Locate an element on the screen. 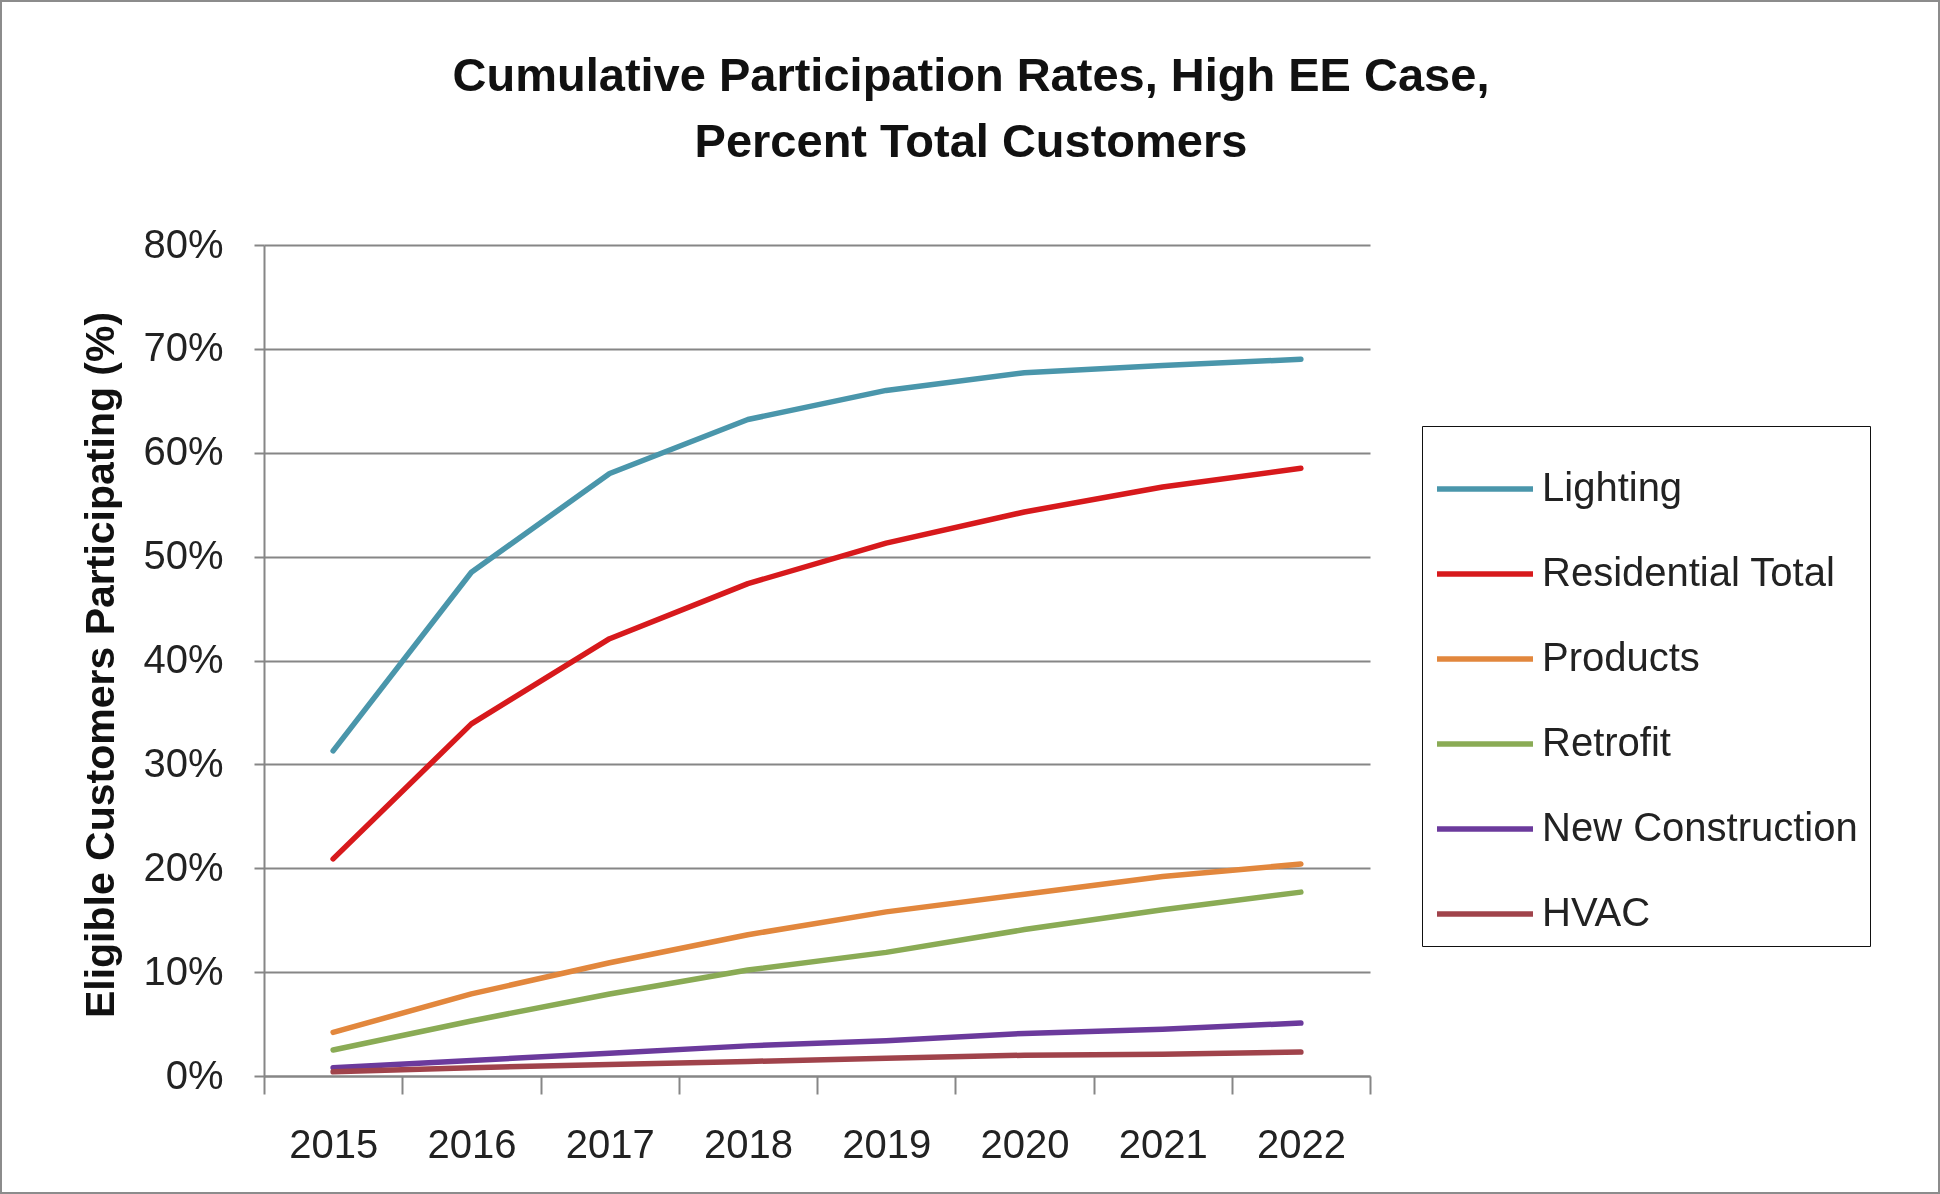 The height and width of the screenshot is (1194, 1940). y-tick-label: 50% is located at coordinates (183, 555).